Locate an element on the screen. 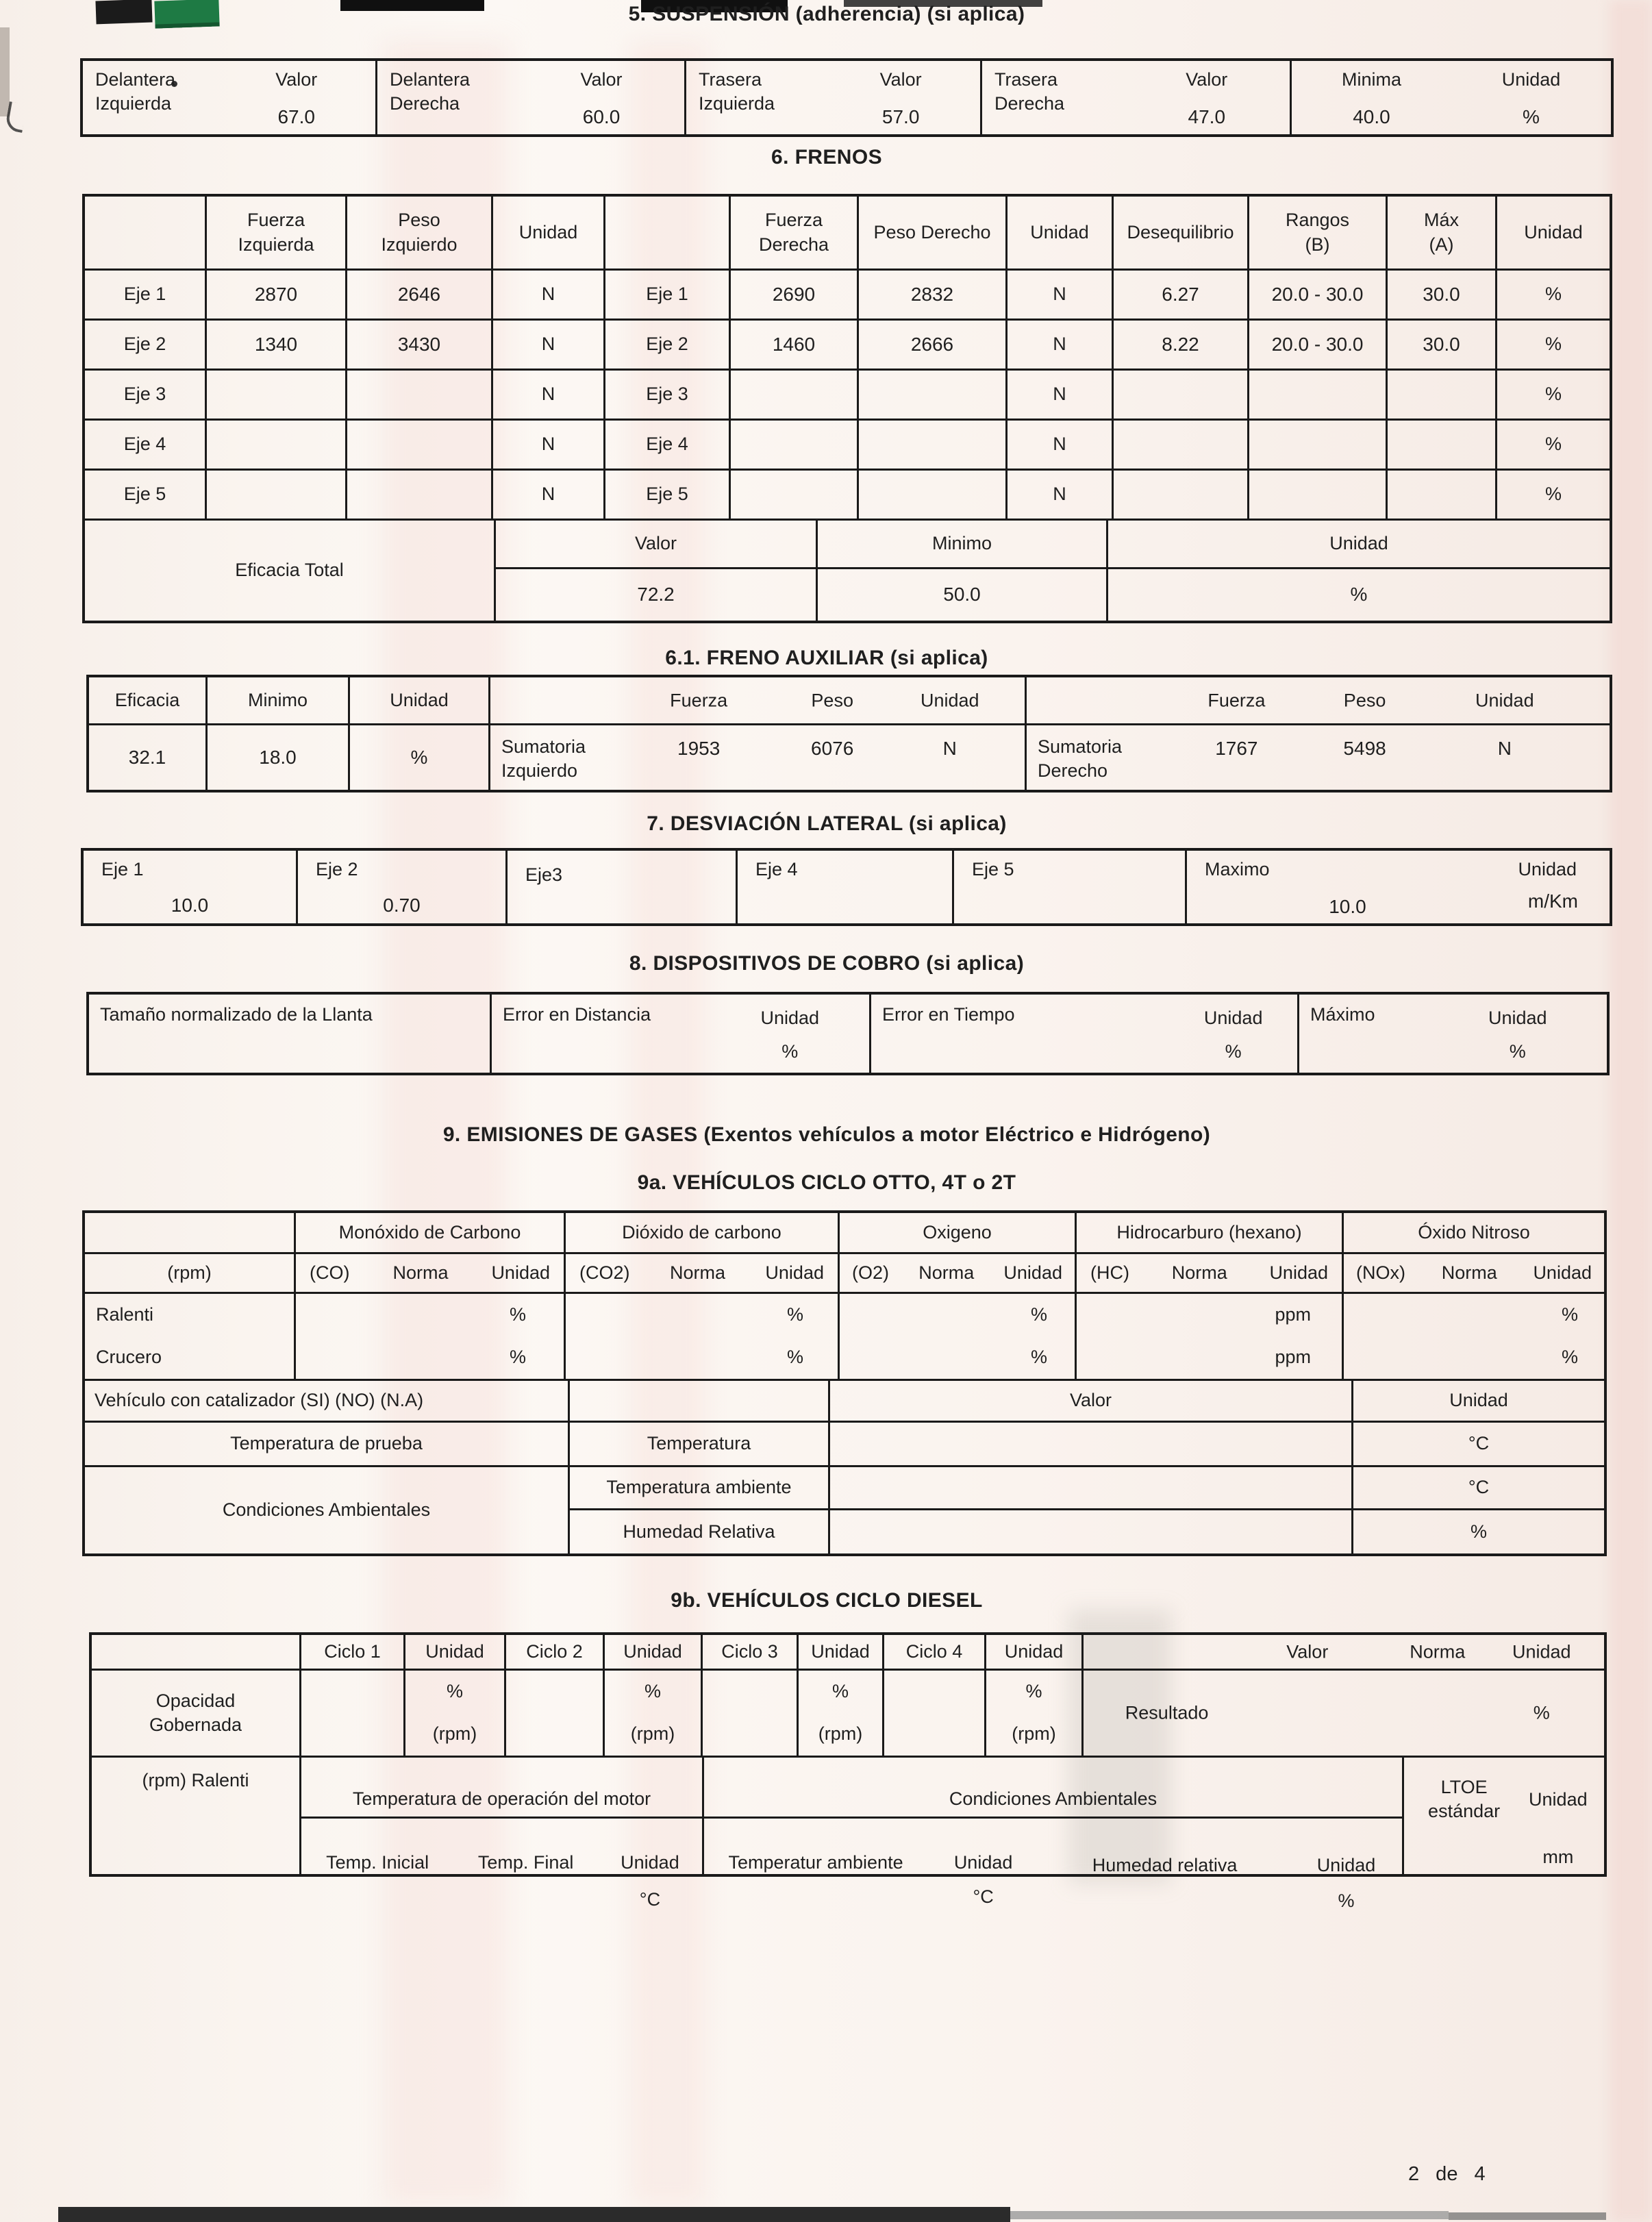  header-cell is located at coordinates (146, 234).